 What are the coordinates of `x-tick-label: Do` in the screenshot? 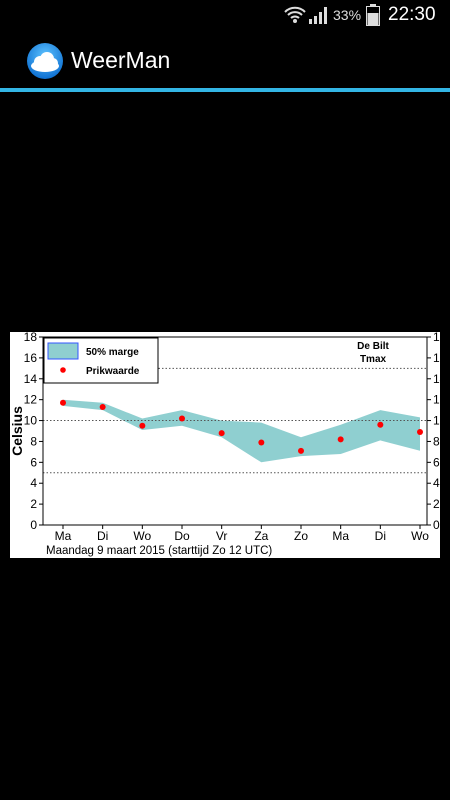 It's located at (182, 536).